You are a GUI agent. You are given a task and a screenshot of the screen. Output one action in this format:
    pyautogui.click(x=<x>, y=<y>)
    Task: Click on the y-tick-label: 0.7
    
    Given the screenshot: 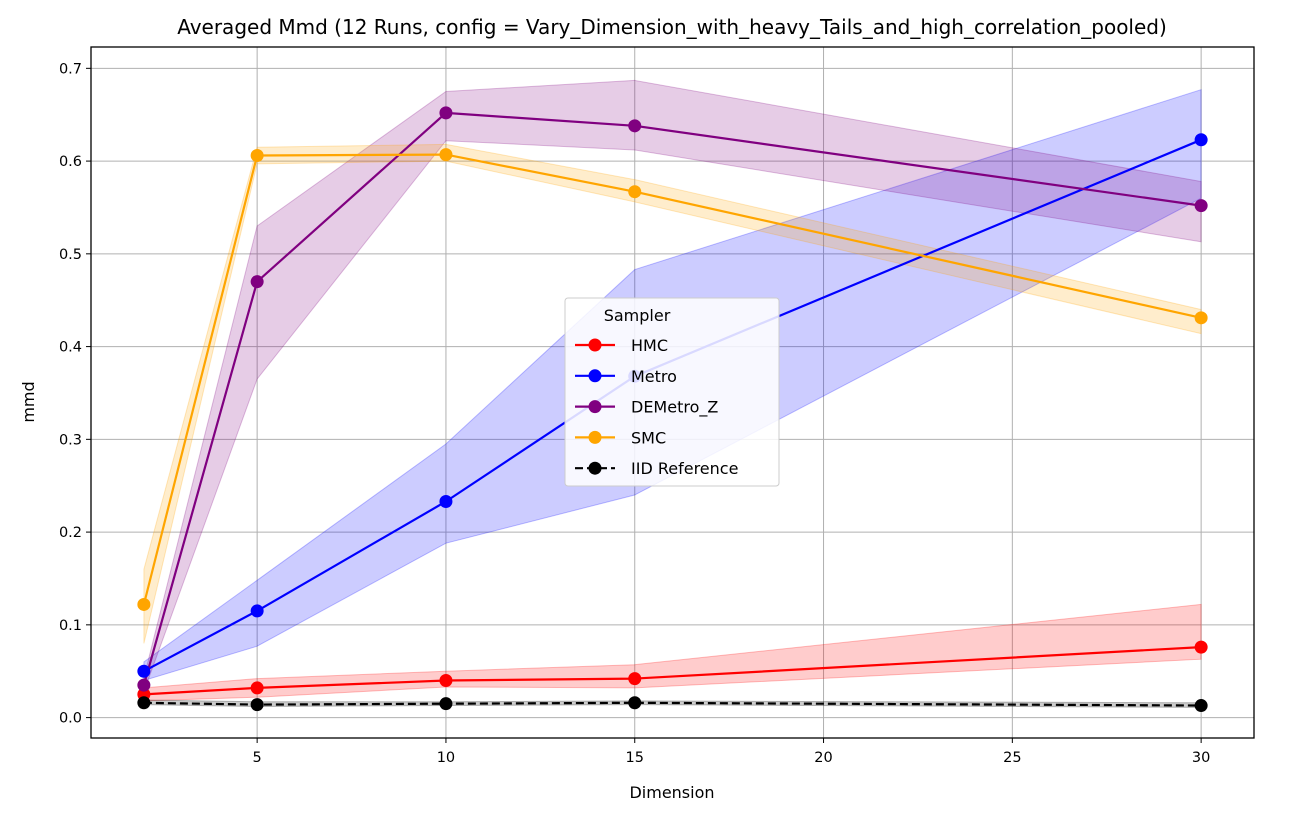 What is the action you would take?
    pyautogui.click(x=70, y=69)
    